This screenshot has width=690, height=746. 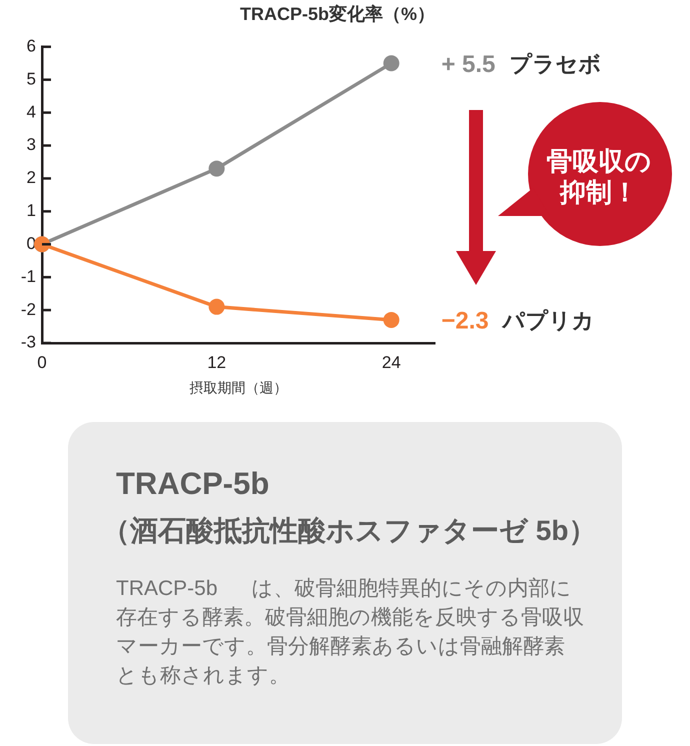 What do you see at coordinates (350, 632) in the screenshot?
I see `text: TRACP-5b は、破骨細胞特異的にその内部に存在する酵素。破骨細胞の機能を反映する骨吸収マーカーです。骨分解酵素あるいは骨融解酵素とも称されます。` at bounding box center [350, 632].